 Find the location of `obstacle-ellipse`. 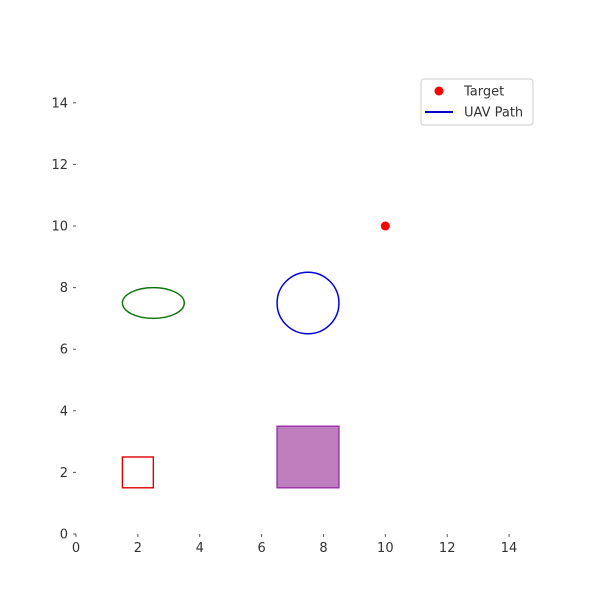

obstacle-ellipse is located at coordinates (153, 303).